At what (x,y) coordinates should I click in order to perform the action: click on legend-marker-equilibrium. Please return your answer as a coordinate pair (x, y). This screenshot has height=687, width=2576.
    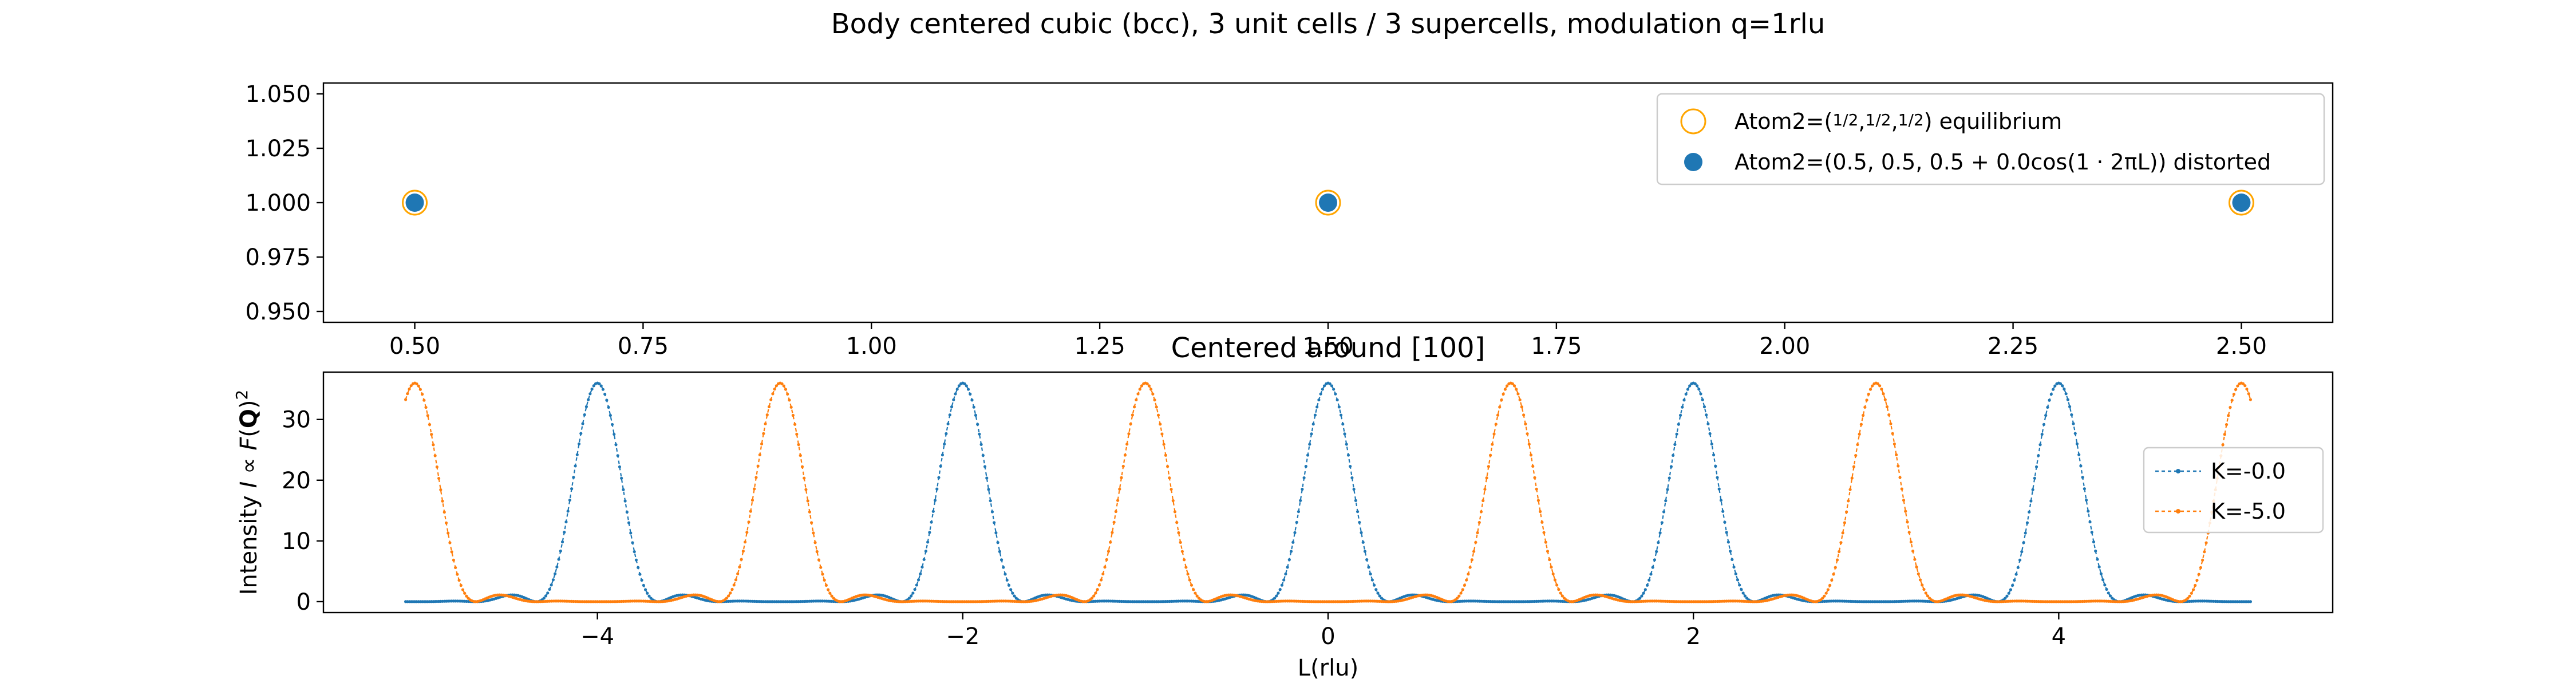
    Looking at the image, I should click on (1693, 121).